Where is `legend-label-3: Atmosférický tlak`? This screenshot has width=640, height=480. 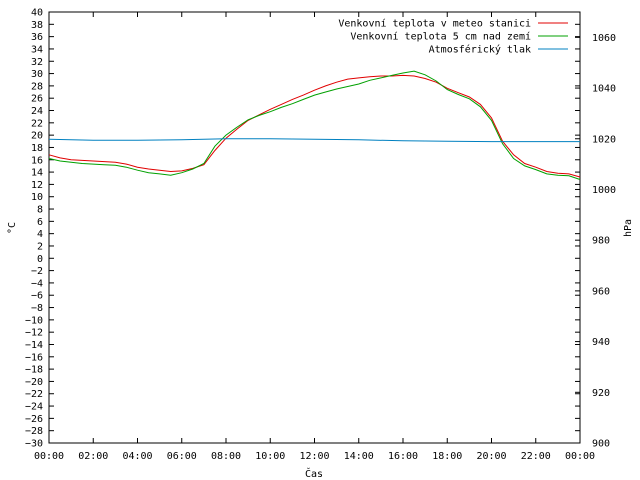 legend-label-3: Atmosférický tlak is located at coordinates (480, 50).